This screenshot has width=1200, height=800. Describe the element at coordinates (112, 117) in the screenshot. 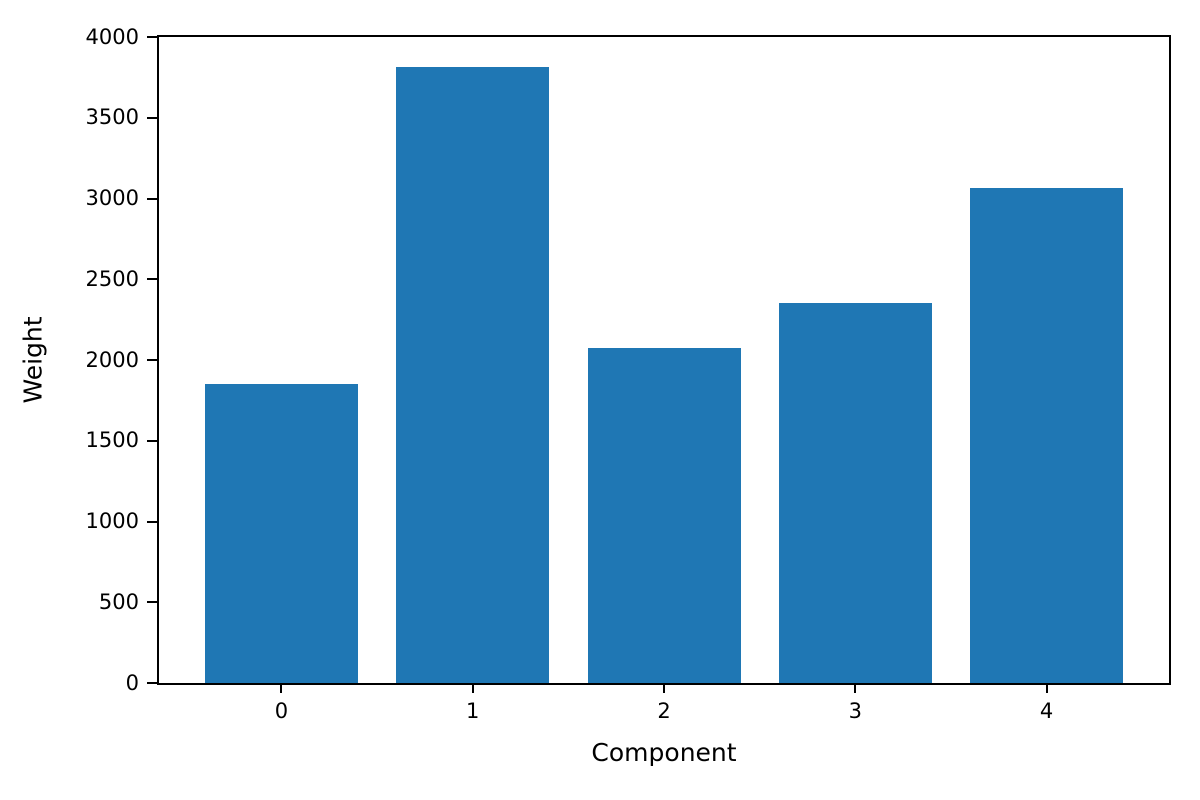

I see `y-tick-label: 3500` at that location.